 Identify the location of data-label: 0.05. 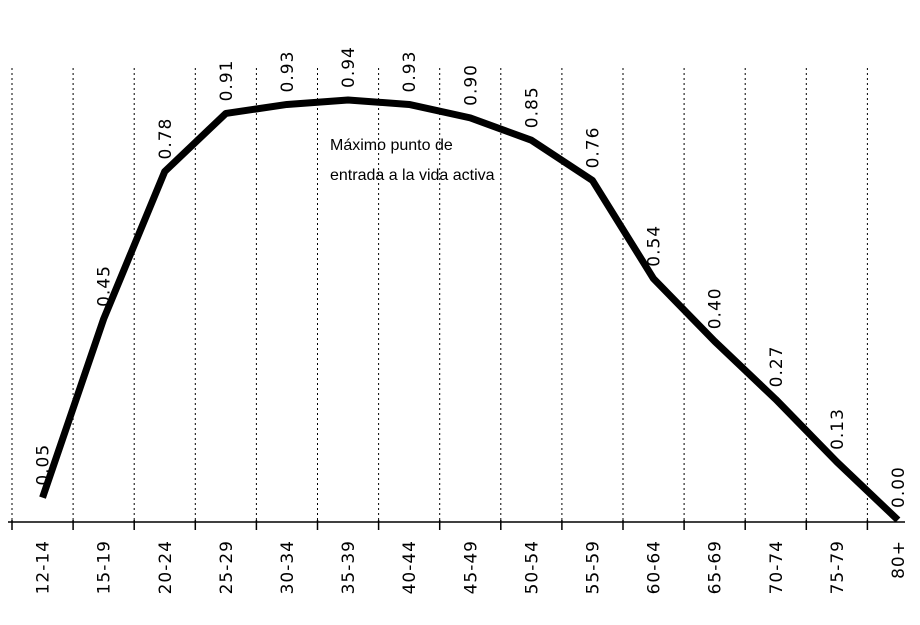
(44, 465).